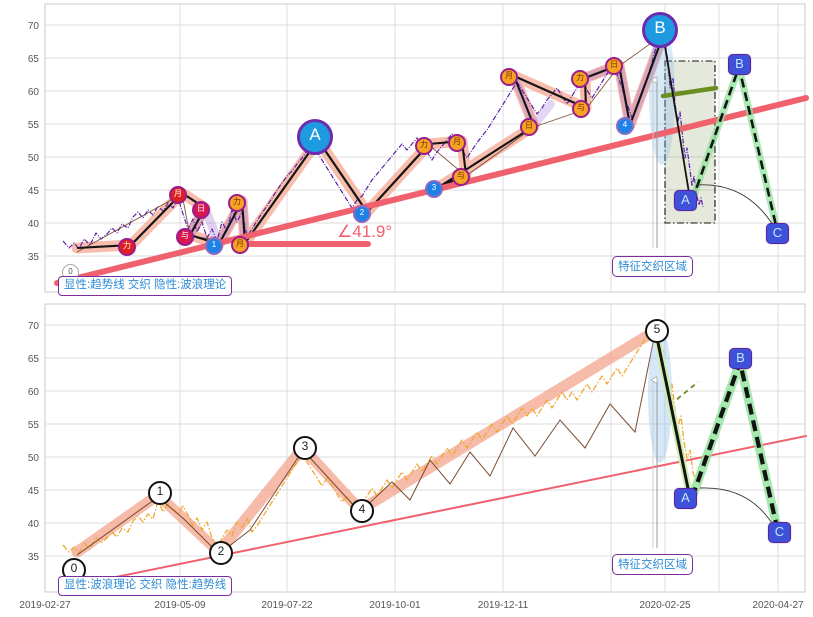 This screenshot has width=813, height=617. Describe the element at coordinates (665, 605) in the screenshot. I see `x-tick-label: 2020-02-25` at that location.